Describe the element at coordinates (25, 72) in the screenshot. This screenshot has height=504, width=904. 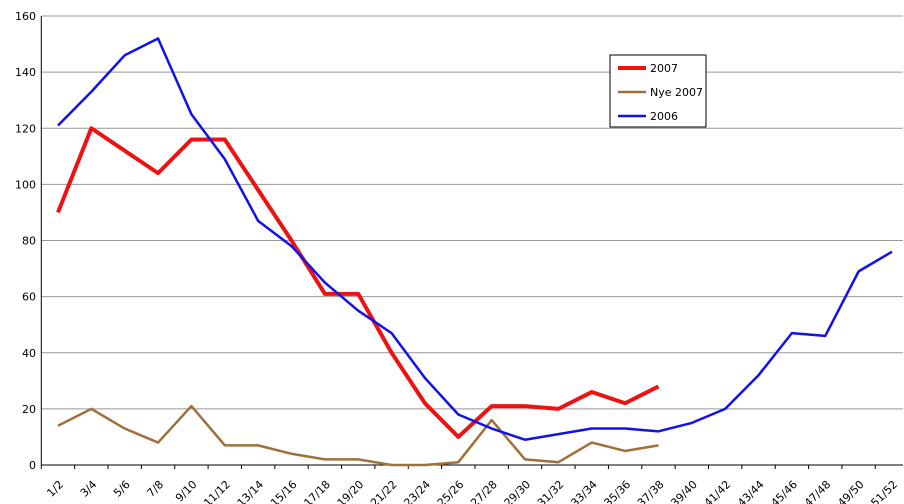
I see `y-tick-label: 140` at that location.